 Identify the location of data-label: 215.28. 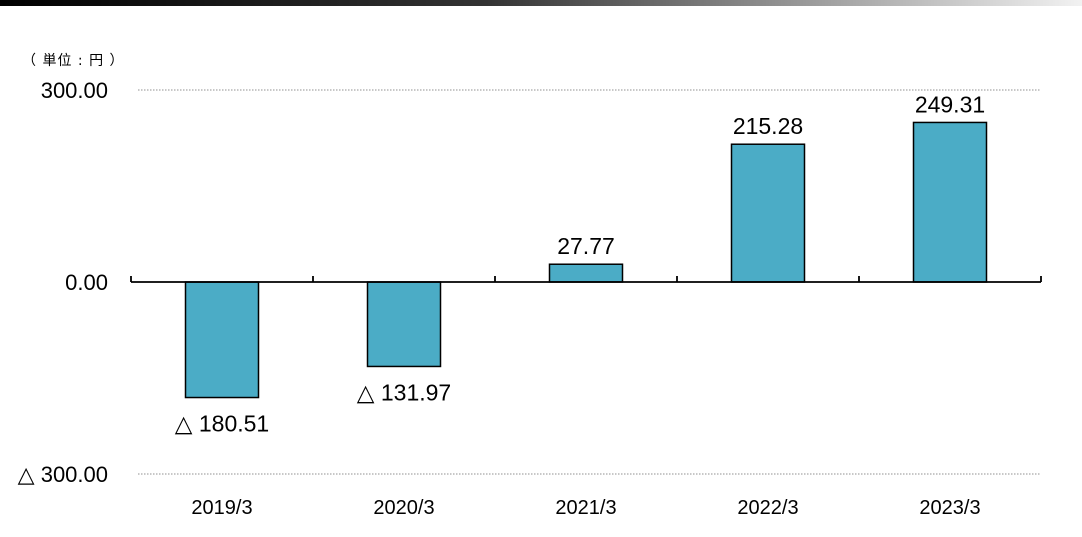
(768, 126).